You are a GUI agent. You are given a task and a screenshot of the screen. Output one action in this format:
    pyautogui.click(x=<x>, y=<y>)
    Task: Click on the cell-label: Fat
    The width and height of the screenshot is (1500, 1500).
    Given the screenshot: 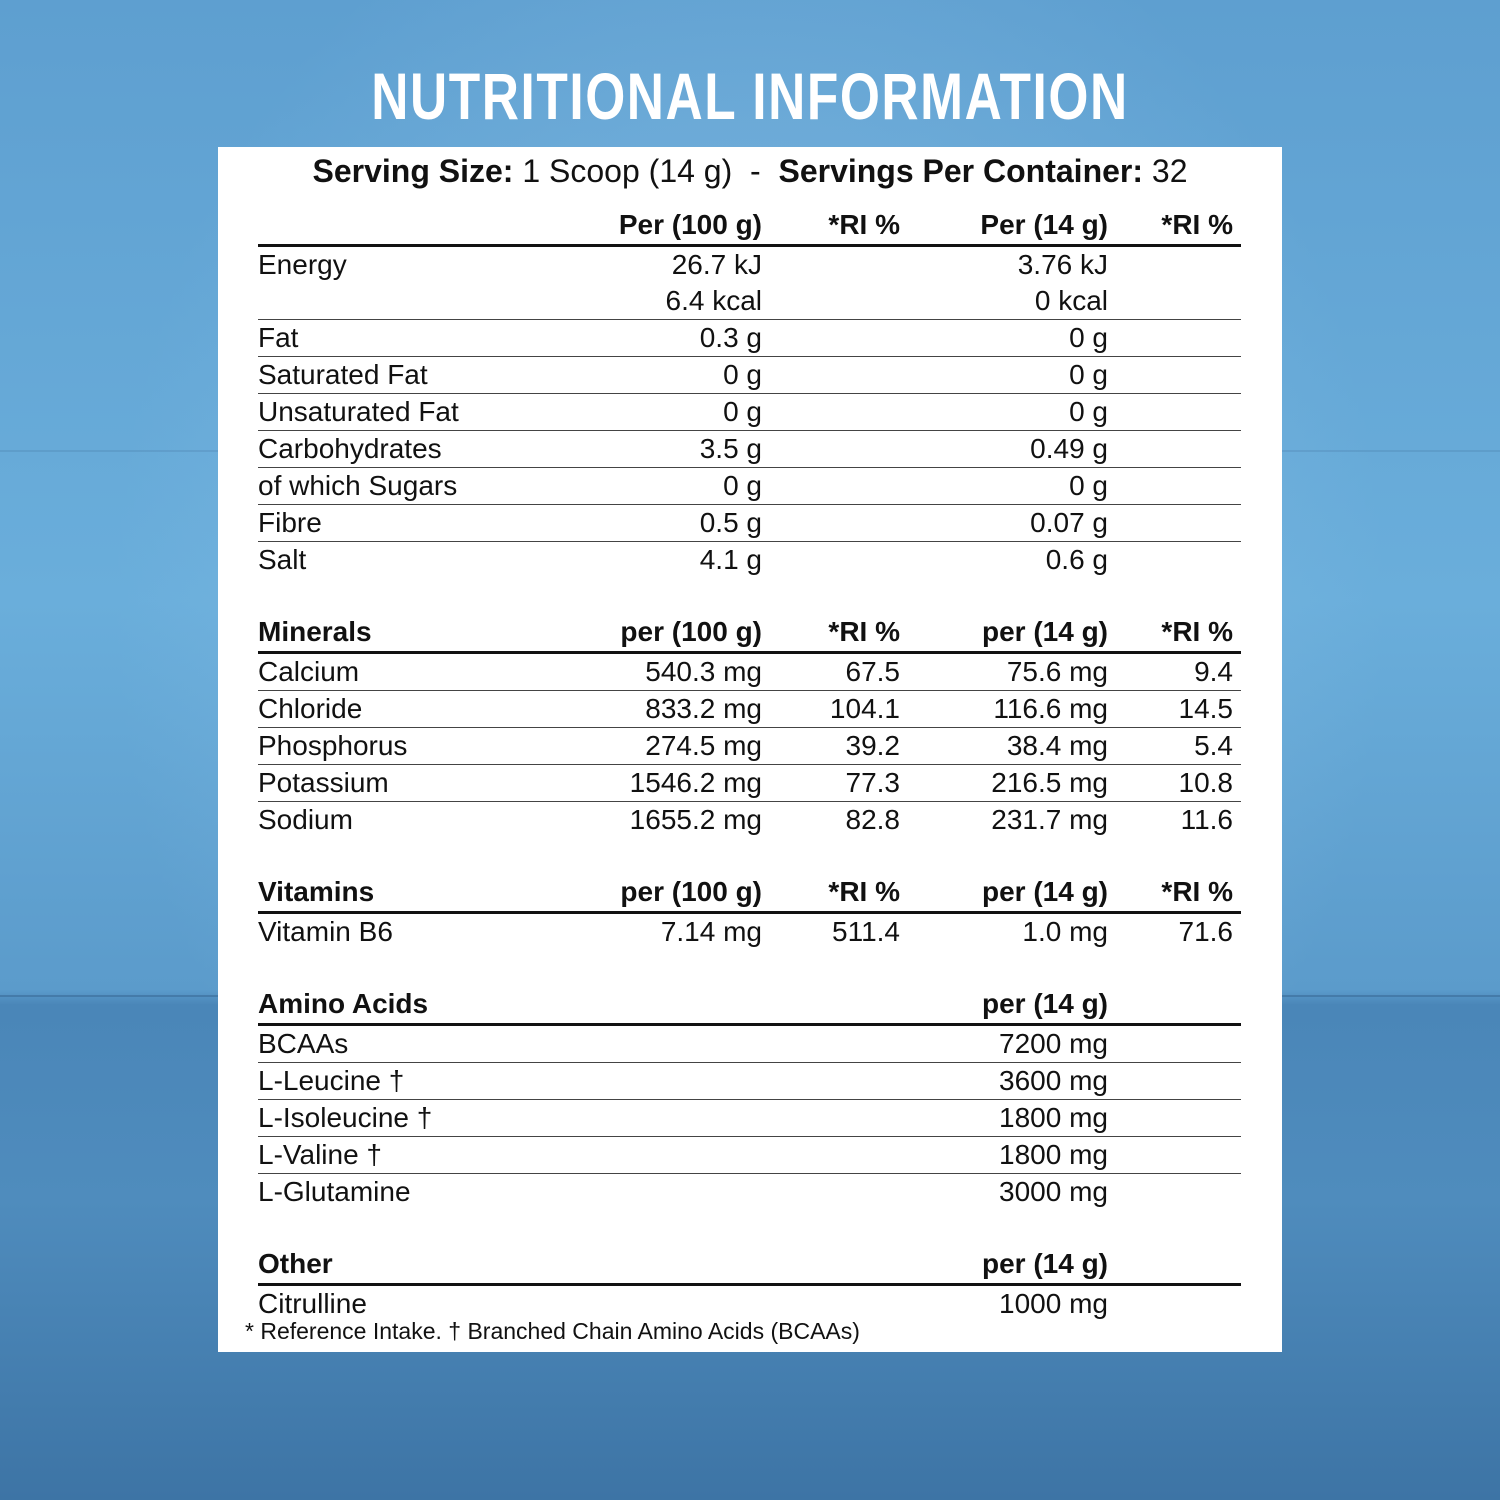 What is the action you would take?
    pyautogui.click(x=278, y=337)
    